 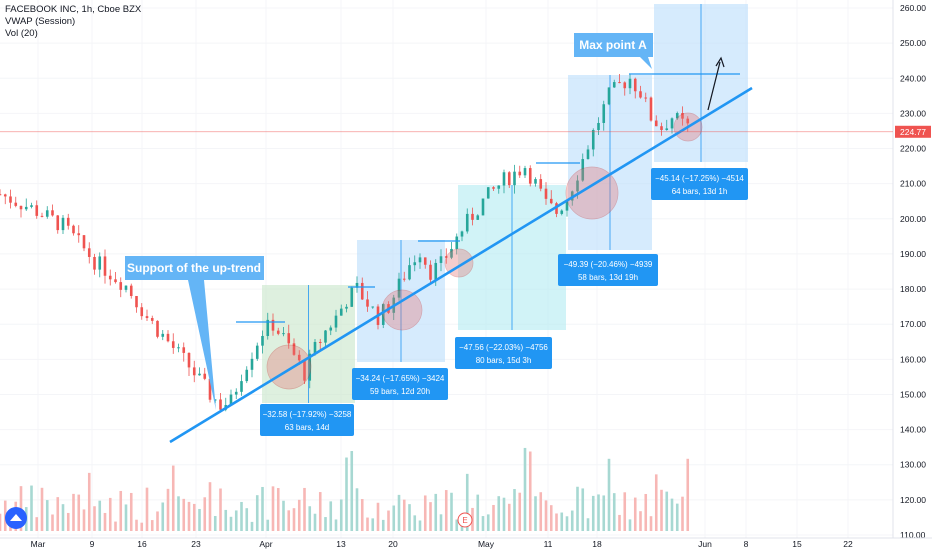 What do you see at coordinates (613, 51) in the screenshot?
I see `max-point-callout` at bounding box center [613, 51].